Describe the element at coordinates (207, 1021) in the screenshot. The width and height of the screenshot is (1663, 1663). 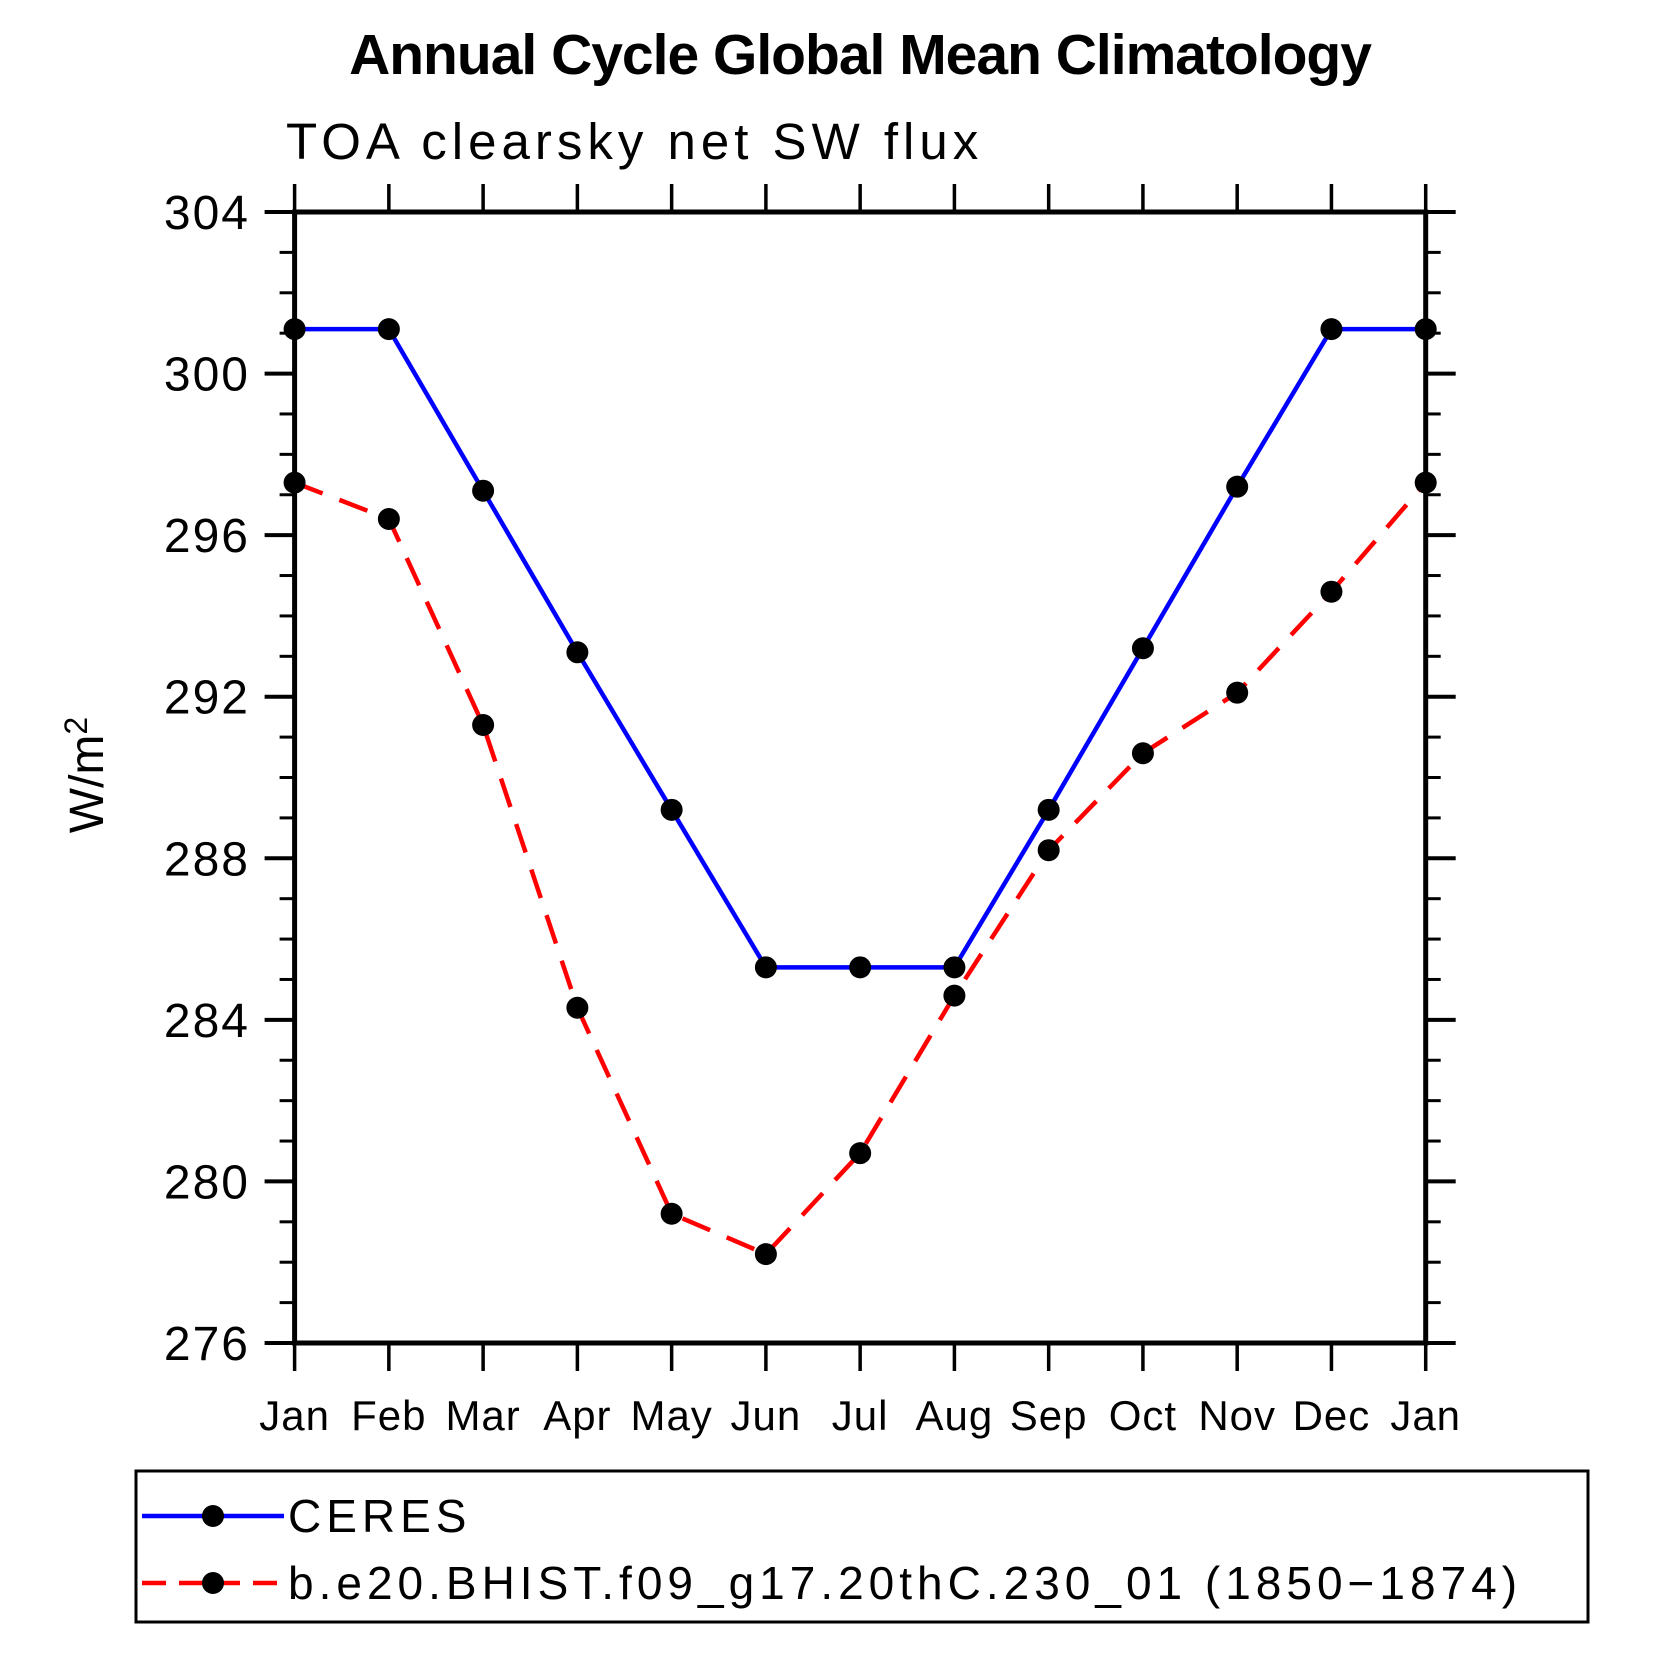
I see `y-tick-label: 284` at that location.